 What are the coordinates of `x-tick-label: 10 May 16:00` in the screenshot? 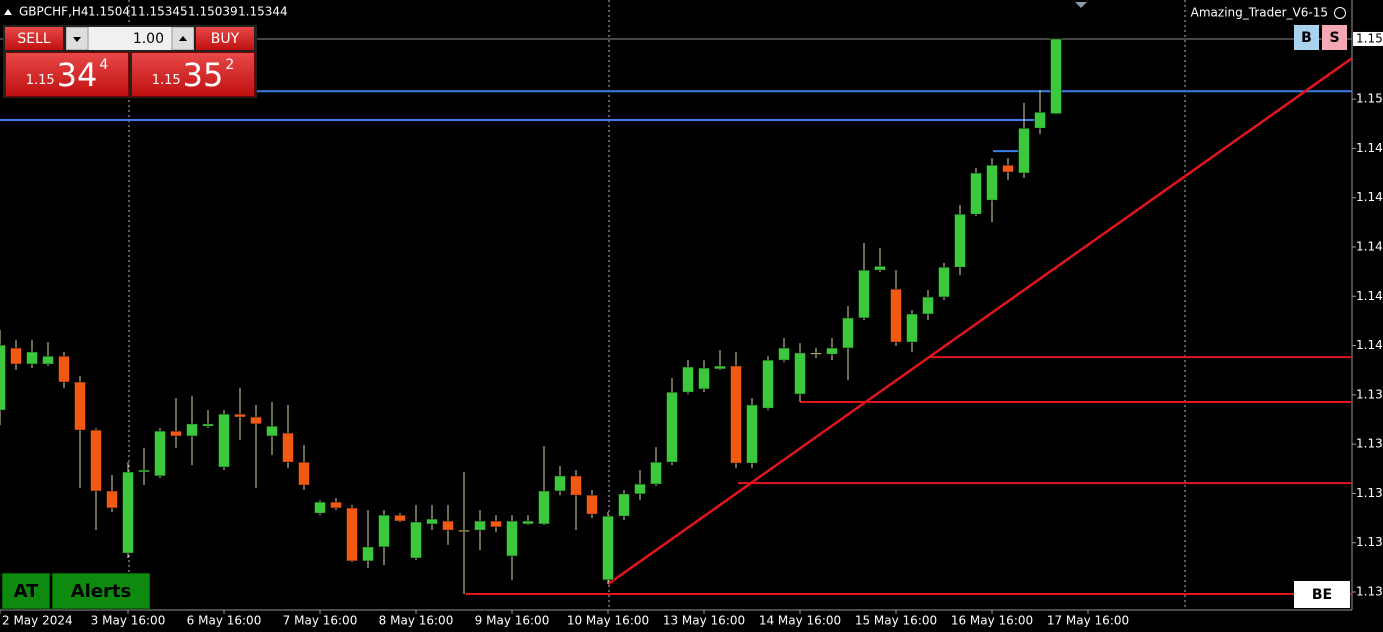 It's located at (608, 621).